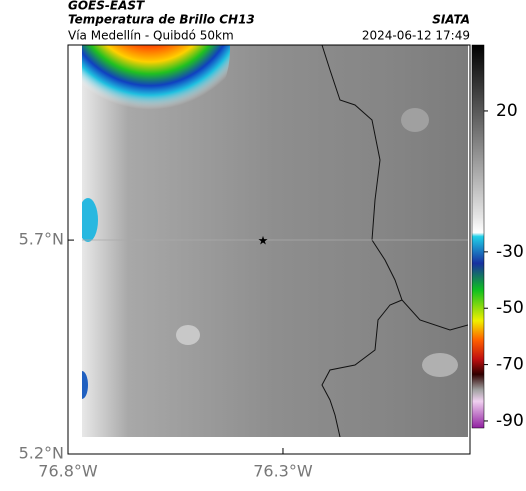 The image size is (526, 491). I want to click on lon-tick-label: 76.3°W, so click(283, 471).